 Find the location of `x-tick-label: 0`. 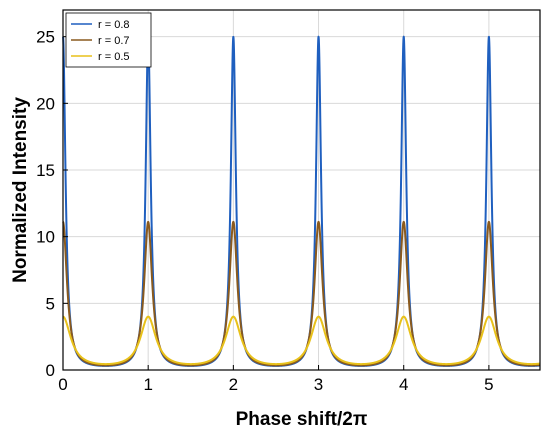

x-tick-label: 0 is located at coordinates (62, 384).